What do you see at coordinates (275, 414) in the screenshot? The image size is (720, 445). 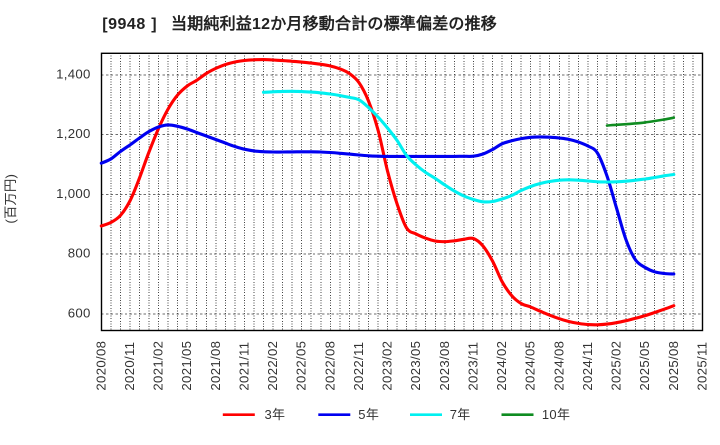 I see `svg-text: 3年` at bounding box center [275, 414].